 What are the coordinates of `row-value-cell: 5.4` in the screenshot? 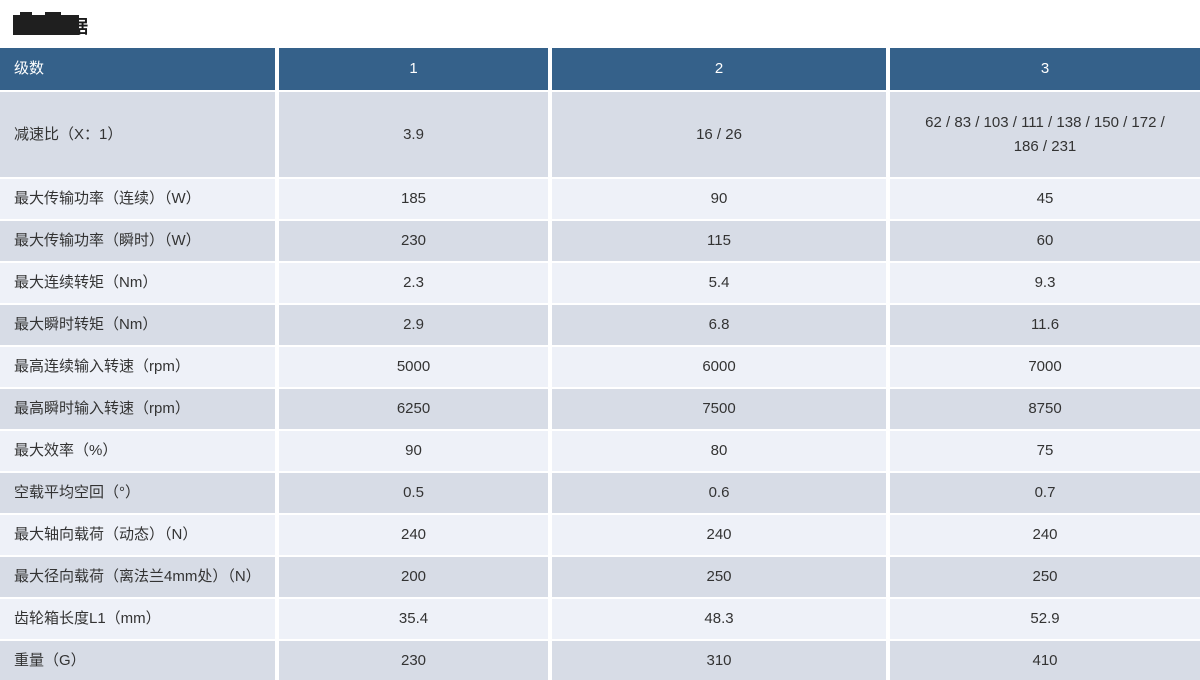 It's located at (717, 283).